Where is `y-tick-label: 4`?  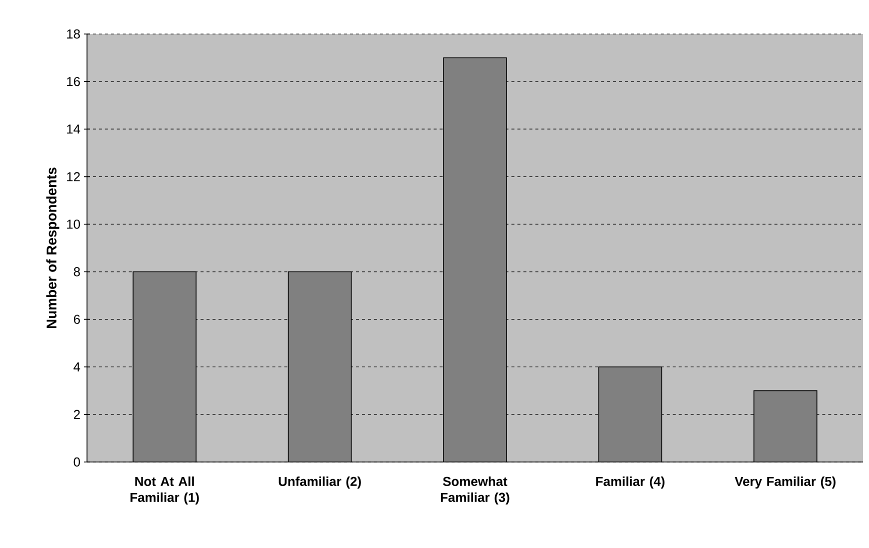 y-tick-label: 4 is located at coordinates (77, 367).